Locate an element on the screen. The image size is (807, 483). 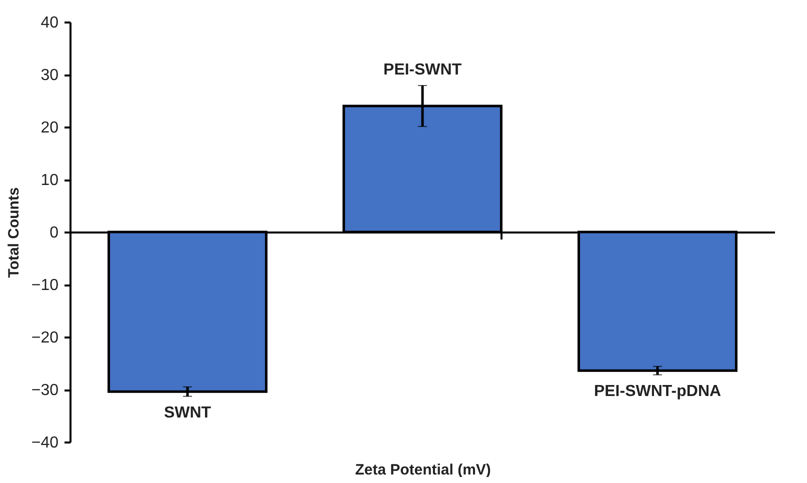
x-tick-label: PEI-SWNT is located at coordinates (422, 70).